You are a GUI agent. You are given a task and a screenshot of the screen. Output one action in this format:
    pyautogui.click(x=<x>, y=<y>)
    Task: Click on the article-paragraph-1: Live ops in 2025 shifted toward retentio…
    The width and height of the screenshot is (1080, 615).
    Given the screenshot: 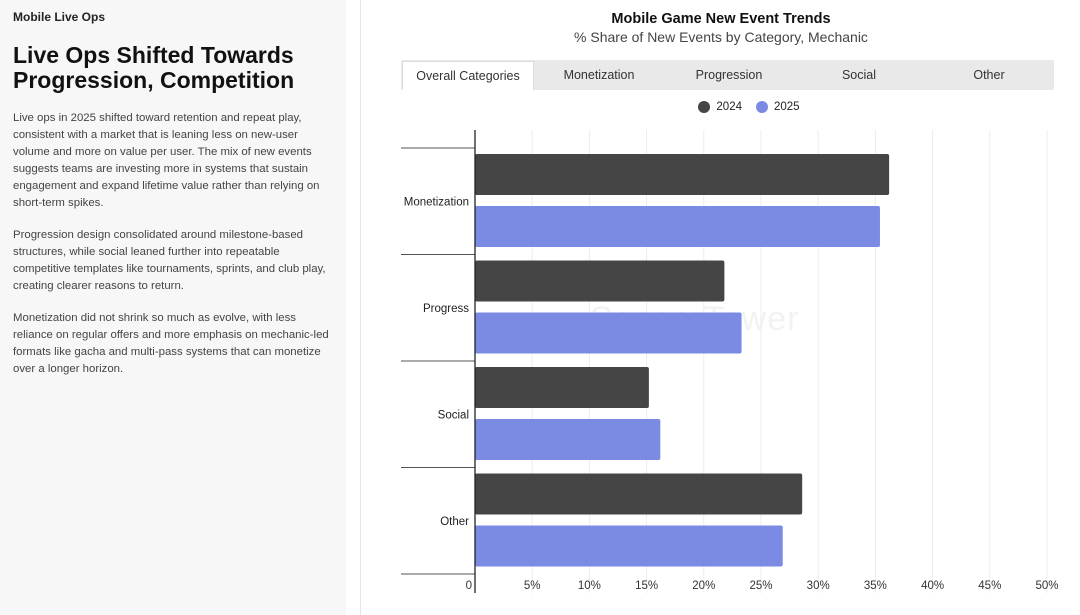 What is the action you would take?
    pyautogui.click(x=166, y=160)
    